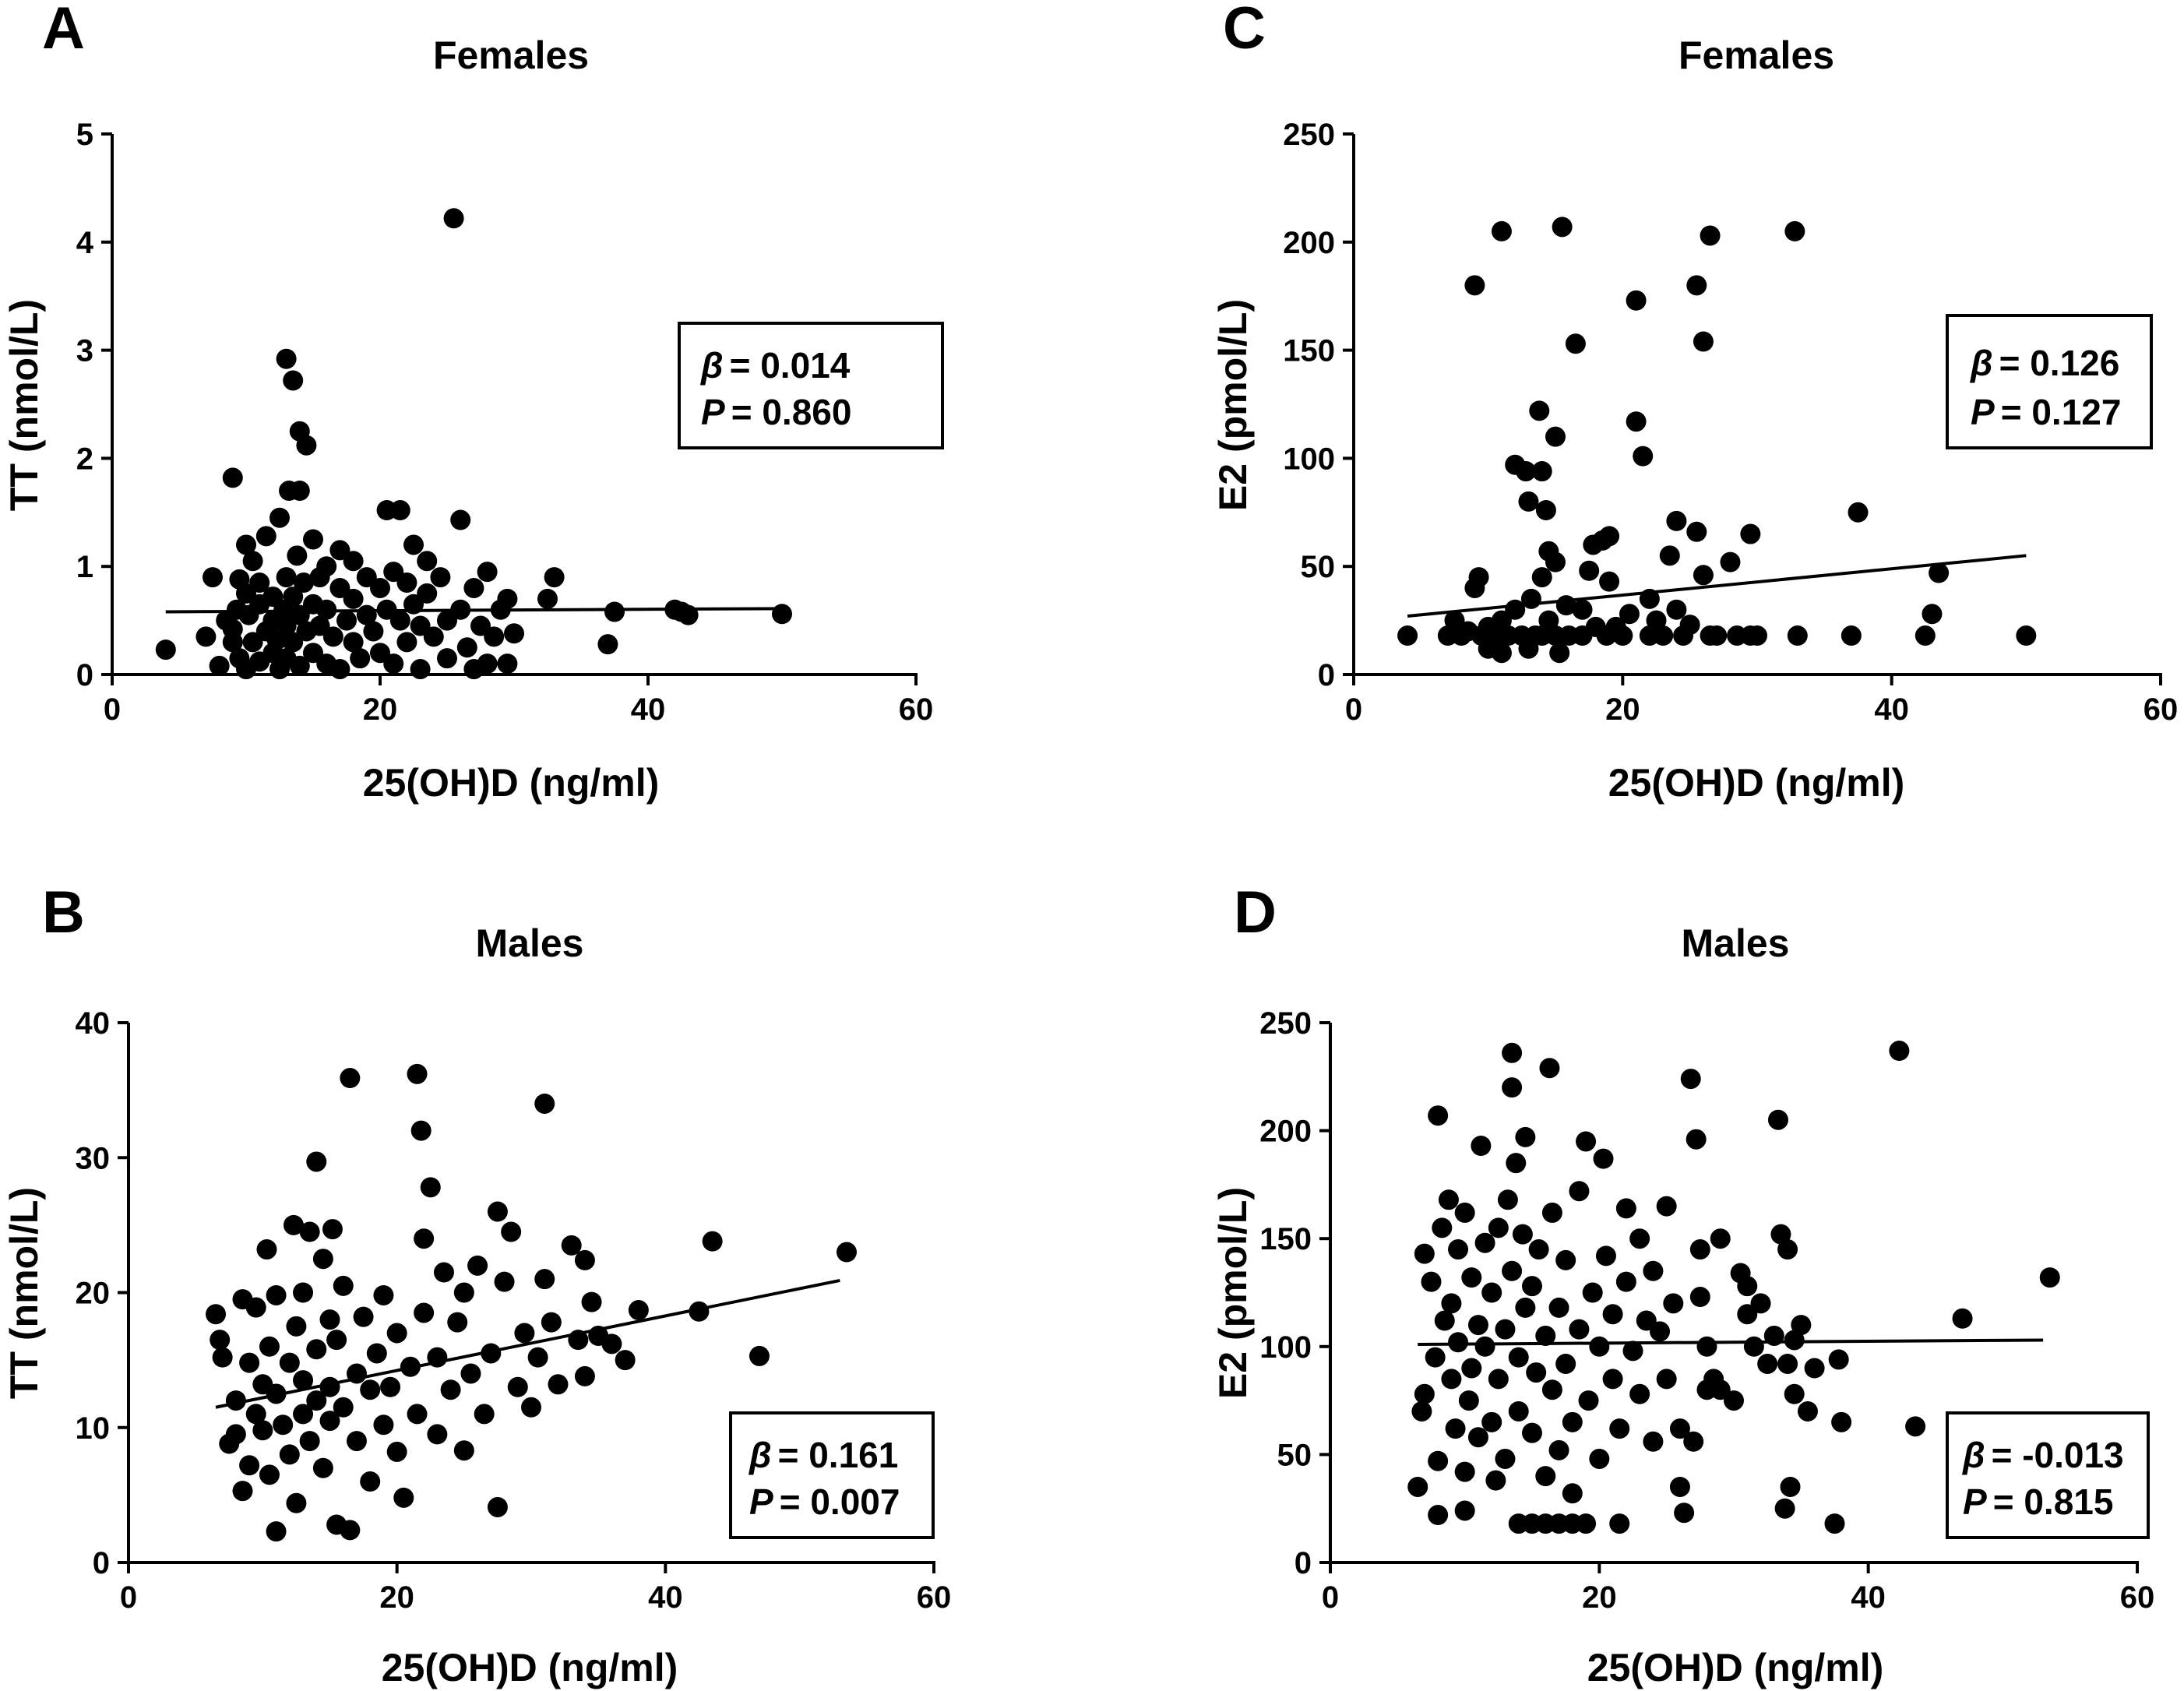  I want to click on y-tick-label: 50, so click(1319, 567).